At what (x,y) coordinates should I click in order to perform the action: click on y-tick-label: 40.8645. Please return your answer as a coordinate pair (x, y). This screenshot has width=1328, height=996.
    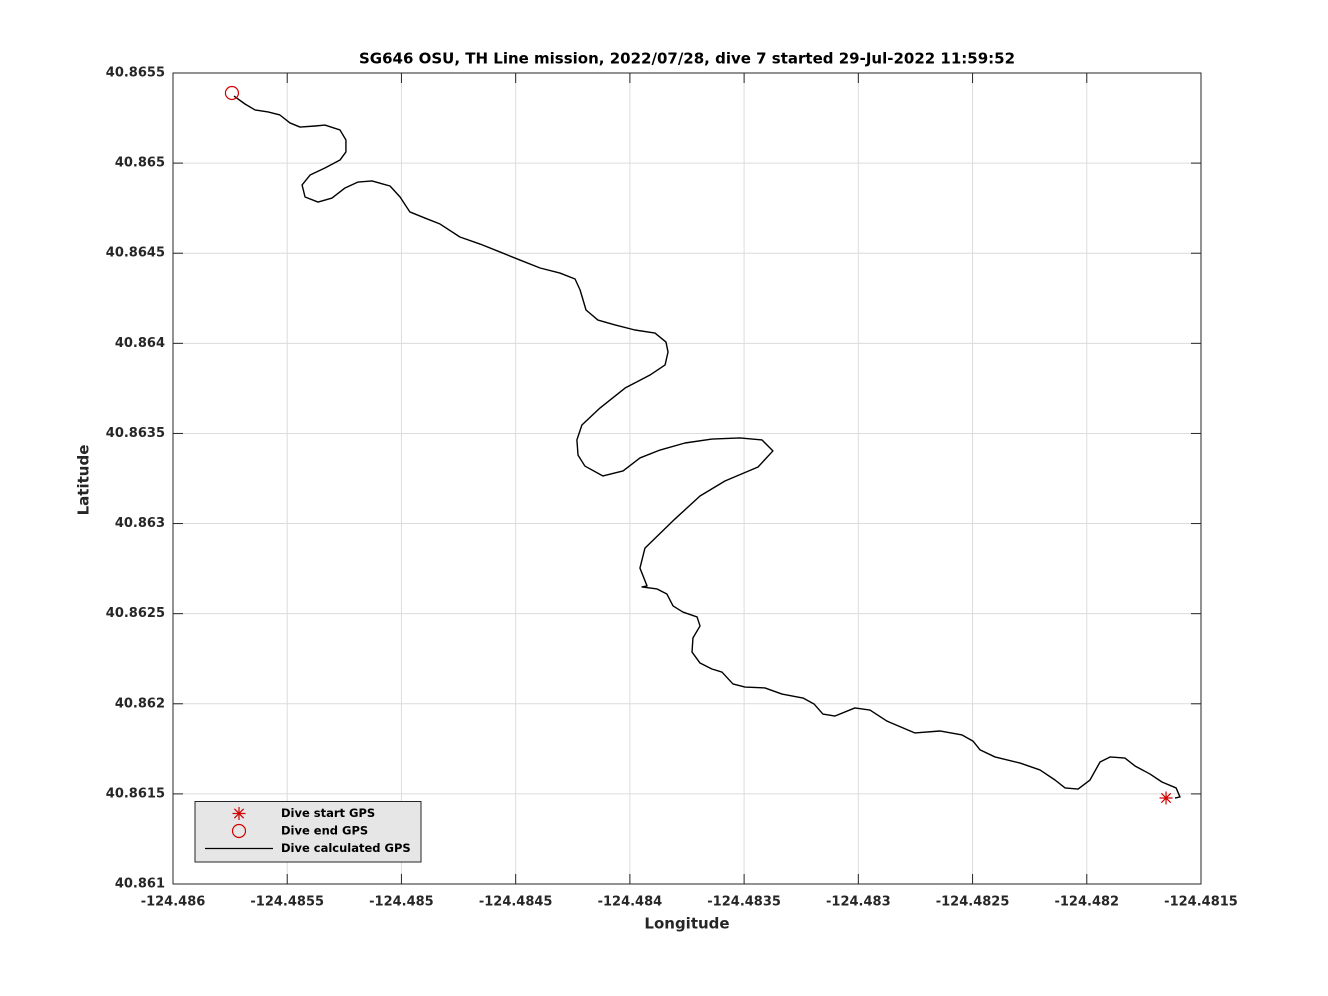
    Looking at the image, I should click on (135, 253).